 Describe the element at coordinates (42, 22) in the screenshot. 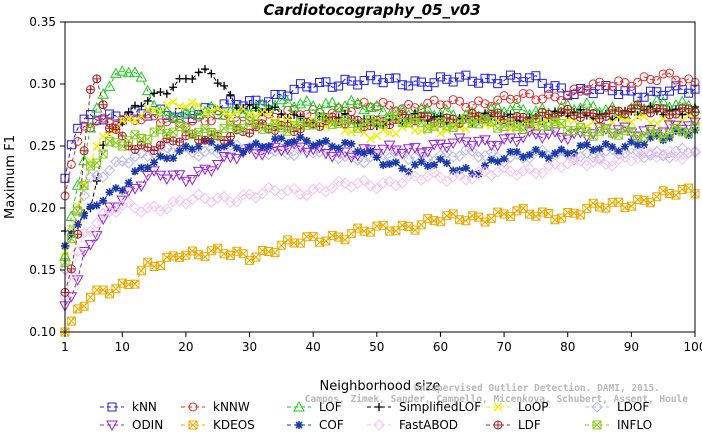

I see `y-tick-label: 0.35` at that location.